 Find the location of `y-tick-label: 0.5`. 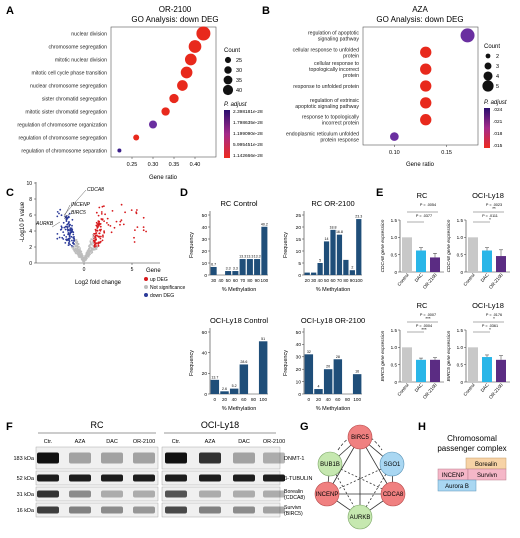

y-tick-label: 0.5 is located at coordinates (394, 364).